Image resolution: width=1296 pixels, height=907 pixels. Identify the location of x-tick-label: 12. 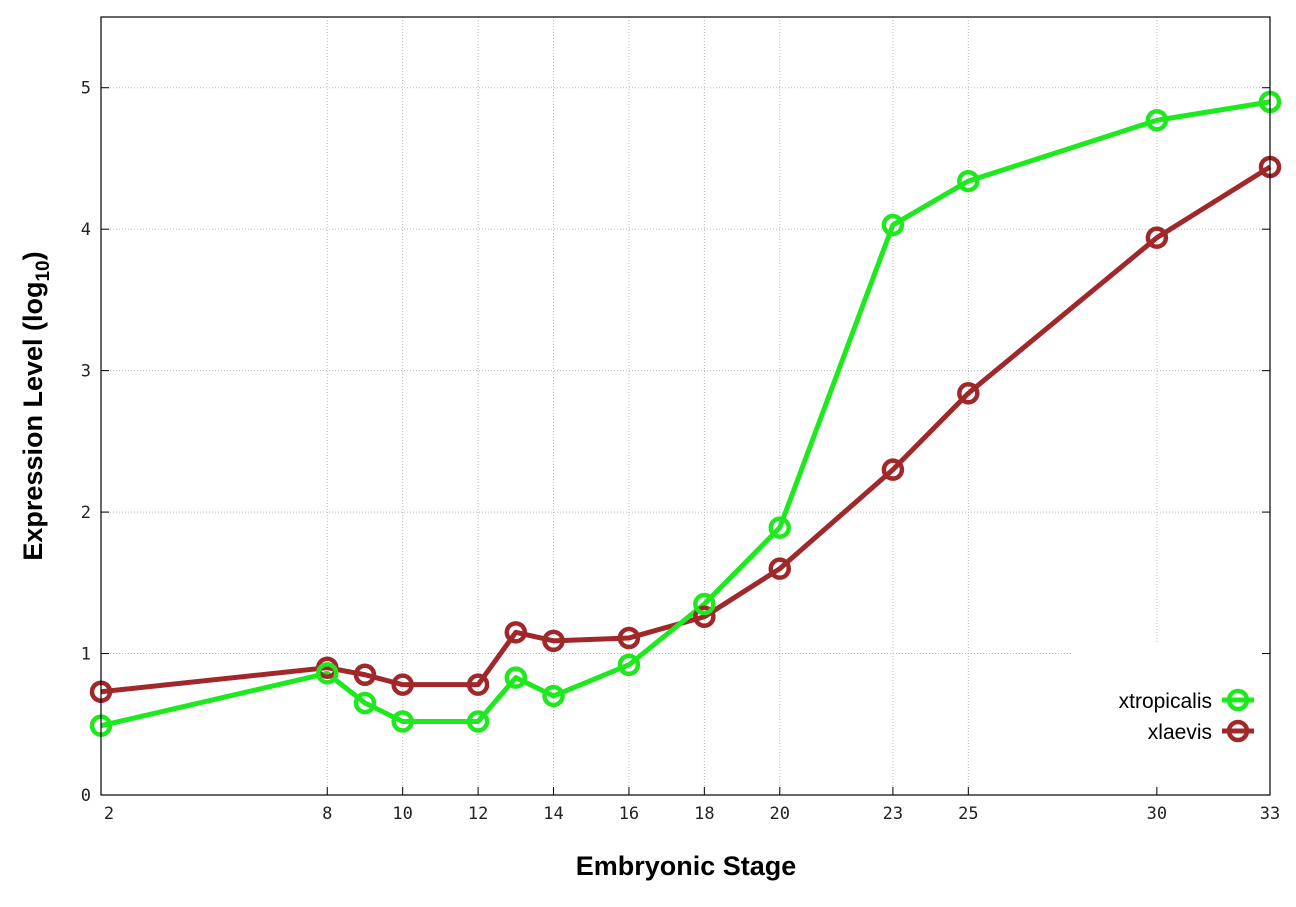
(478, 814).